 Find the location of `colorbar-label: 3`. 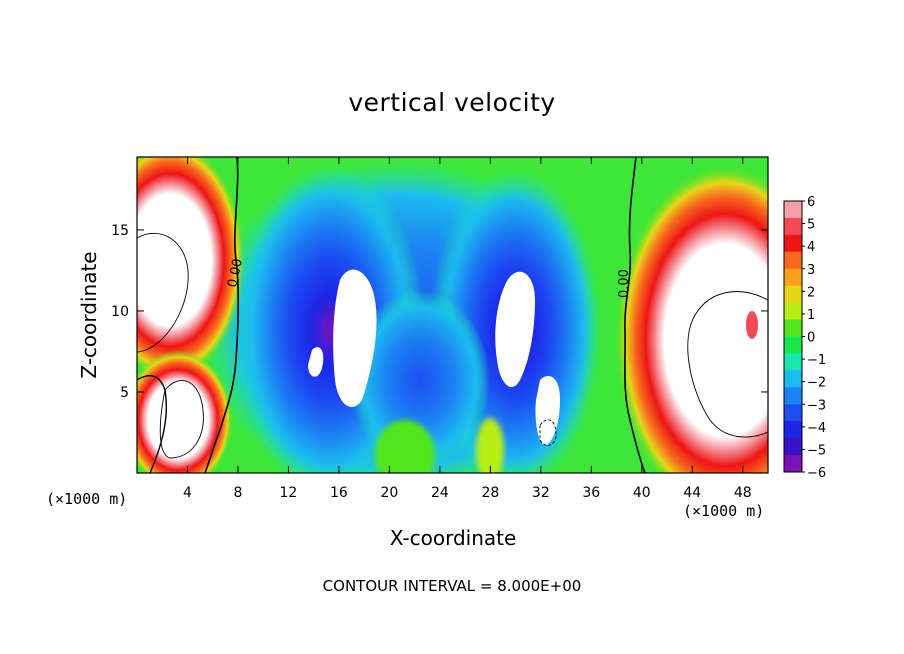

colorbar-label: 3 is located at coordinates (811, 270).